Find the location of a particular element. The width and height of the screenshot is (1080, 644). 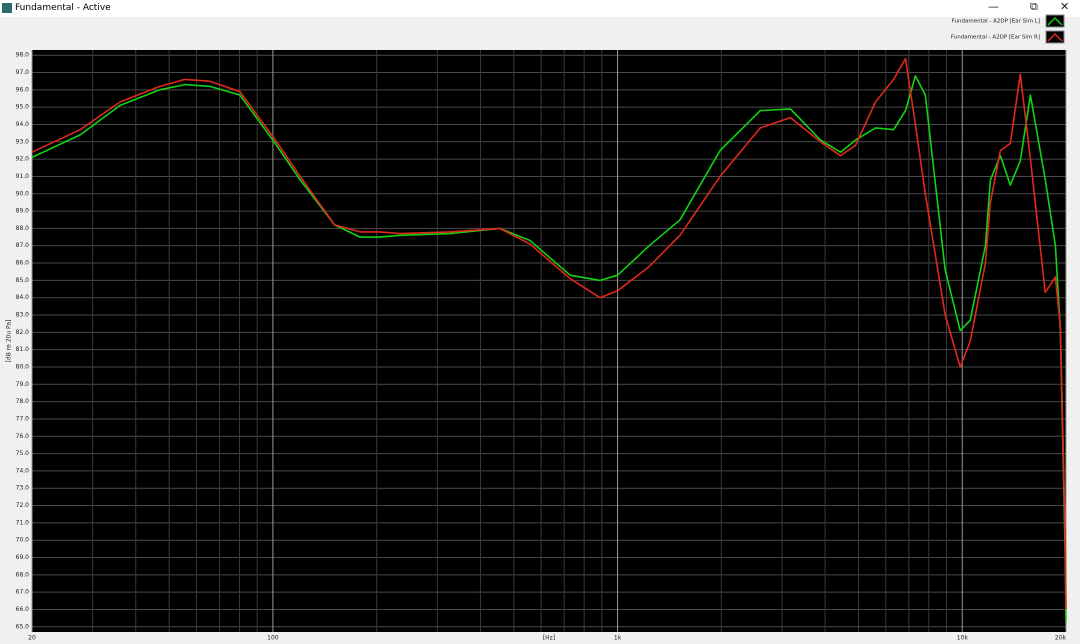

y-tick-label: 94.0 is located at coordinates (23, 124).